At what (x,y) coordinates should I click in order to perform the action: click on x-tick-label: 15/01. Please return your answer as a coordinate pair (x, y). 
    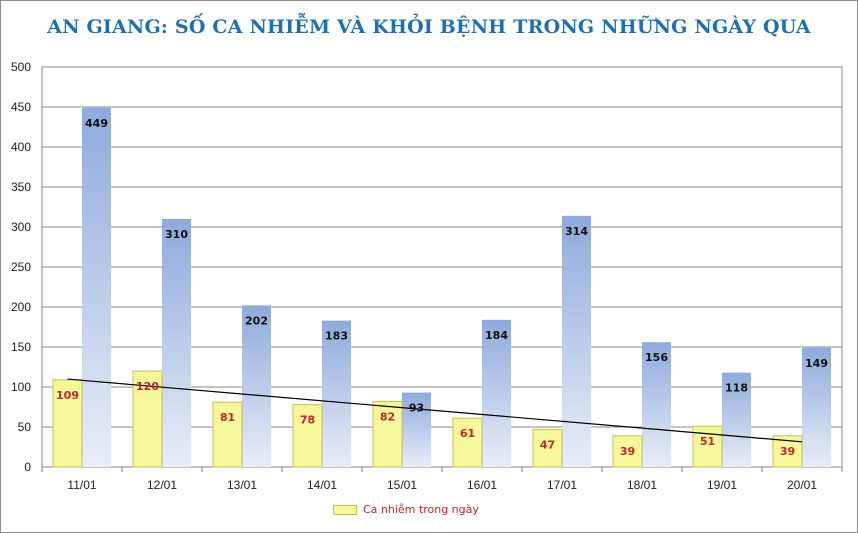
    Looking at the image, I should click on (402, 485).